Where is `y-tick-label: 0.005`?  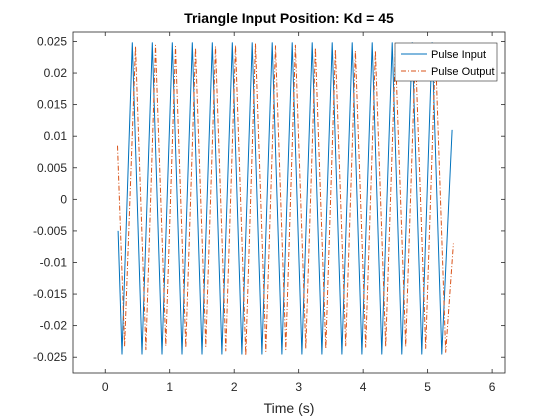
y-tick-label: 0.005 is located at coordinates (52, 168).